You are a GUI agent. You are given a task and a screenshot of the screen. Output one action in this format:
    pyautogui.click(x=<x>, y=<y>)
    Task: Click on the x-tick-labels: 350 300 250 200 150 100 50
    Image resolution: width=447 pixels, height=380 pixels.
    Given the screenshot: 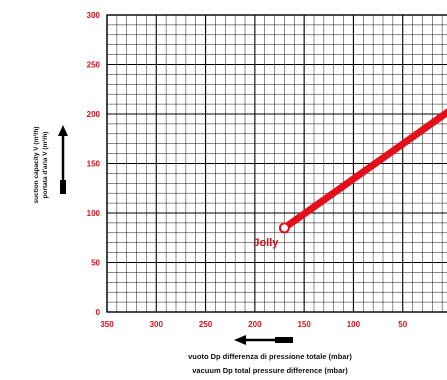 What is the action you would take?
    pyautogui.click(x=253, y=324)
    